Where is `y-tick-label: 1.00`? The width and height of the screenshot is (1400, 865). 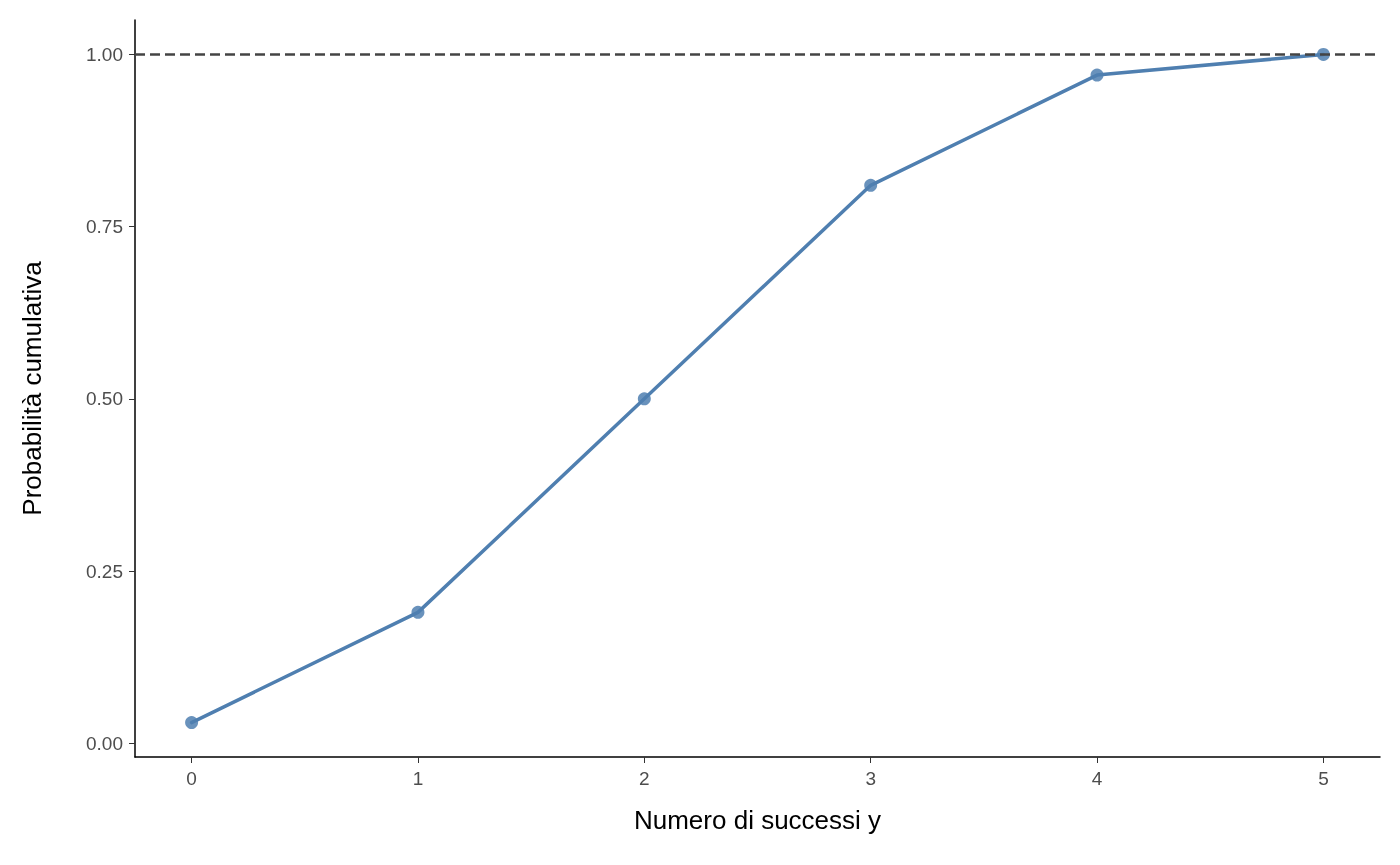
y-tick-label: 1.00 is located at coordinates (104, 54).